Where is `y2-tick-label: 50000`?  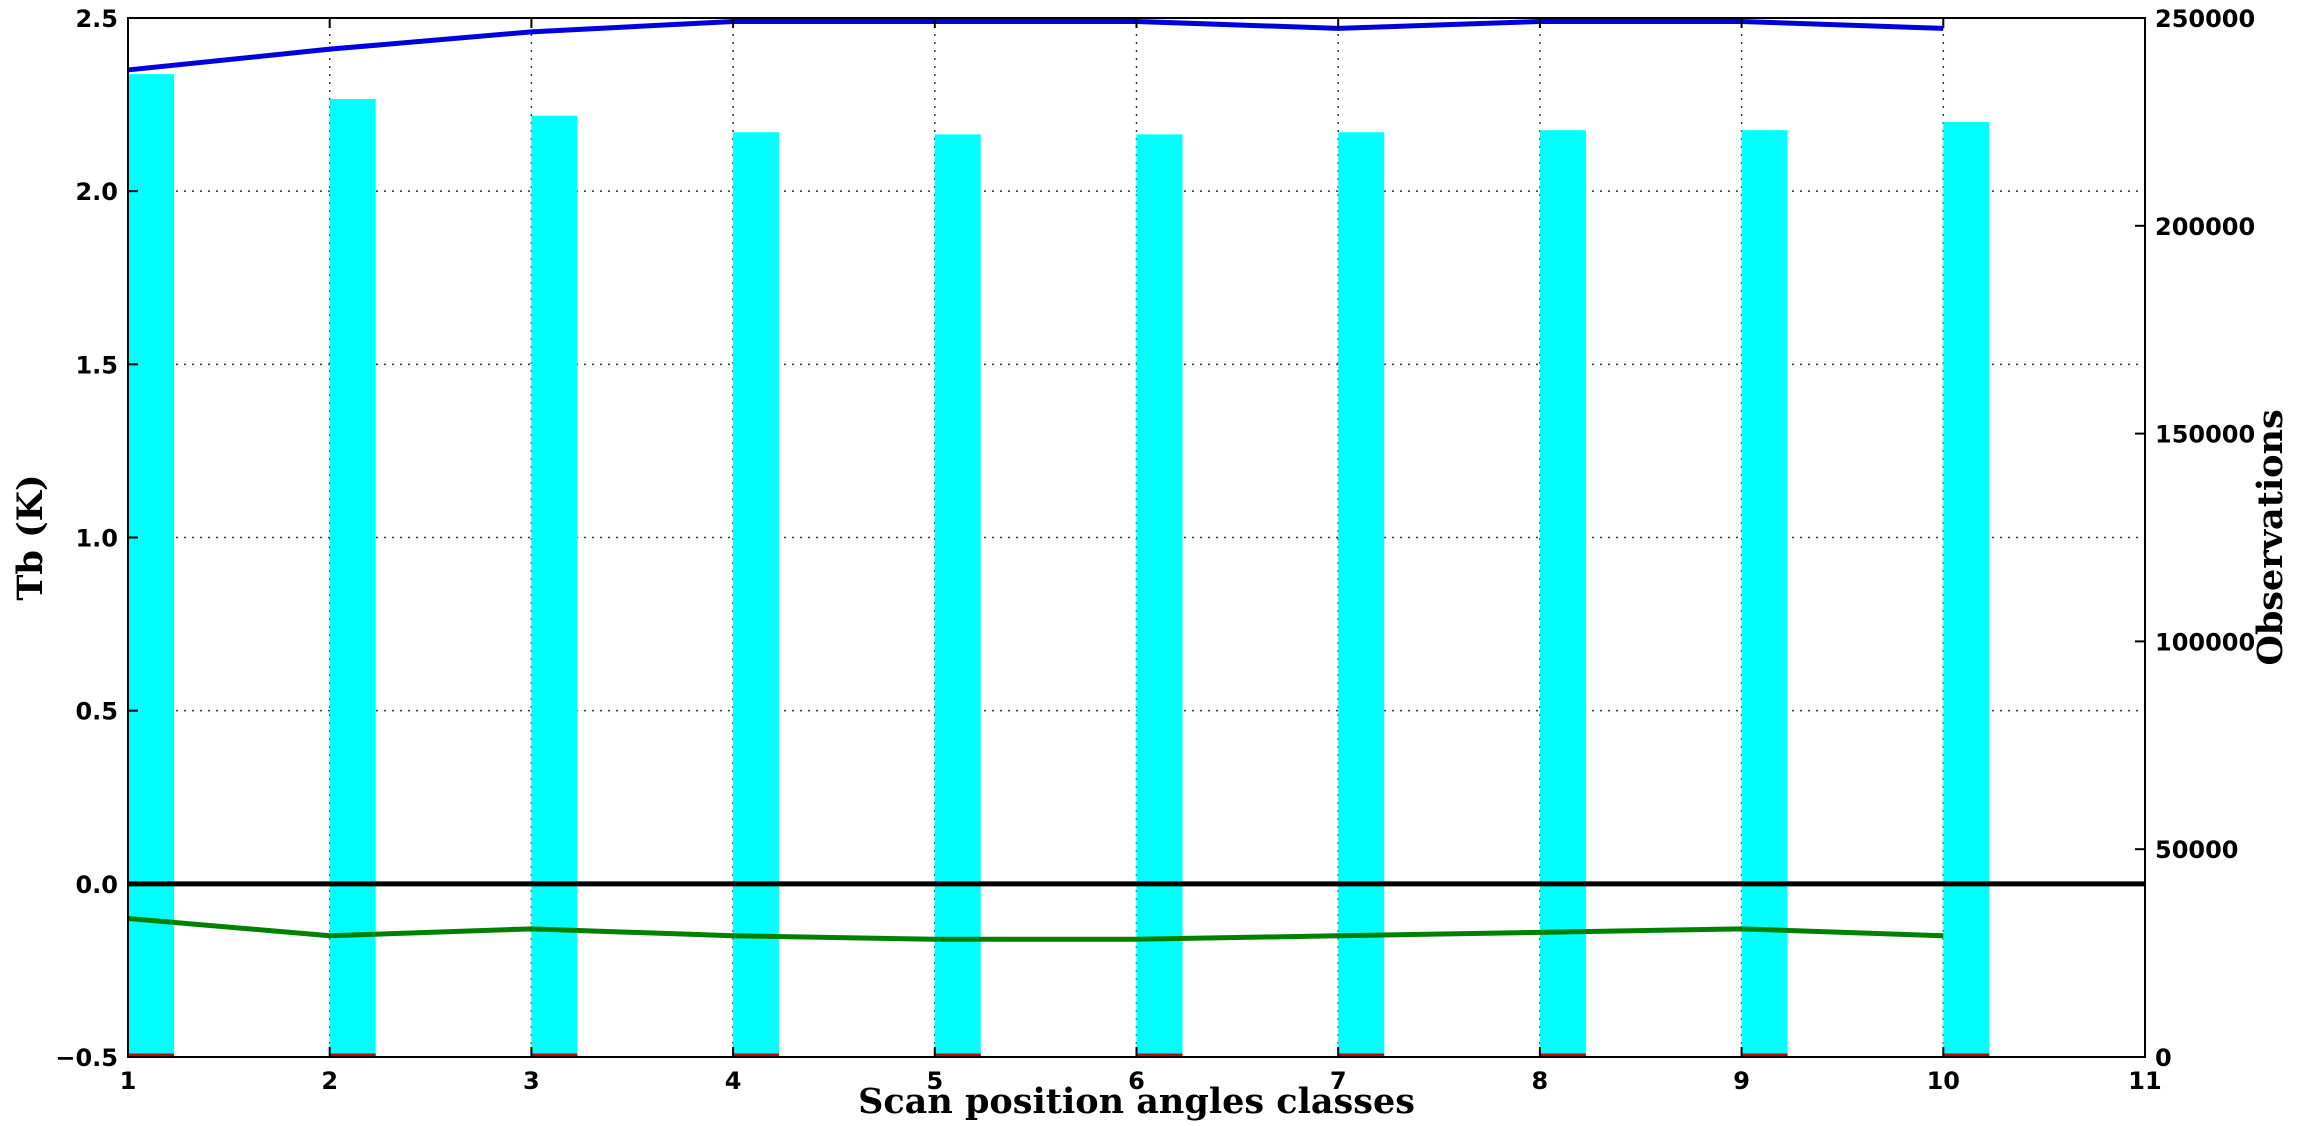 y2-tick-label: 50000 is located at coordinates (2197, 850).